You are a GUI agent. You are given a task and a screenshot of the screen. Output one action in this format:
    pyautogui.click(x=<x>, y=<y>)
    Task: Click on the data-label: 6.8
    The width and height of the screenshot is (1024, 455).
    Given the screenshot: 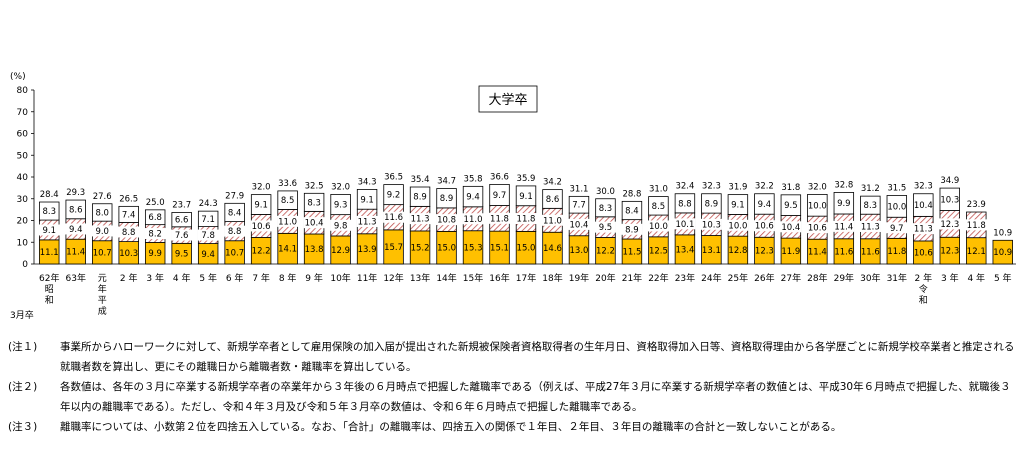 What is the action you would take?
    pyautogui.click(x=155, y=218)
    